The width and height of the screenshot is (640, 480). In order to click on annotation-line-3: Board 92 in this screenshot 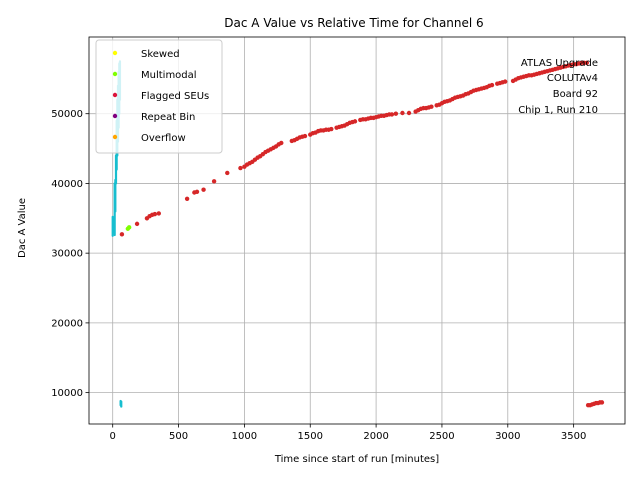, I will do `click(575, 94)`.